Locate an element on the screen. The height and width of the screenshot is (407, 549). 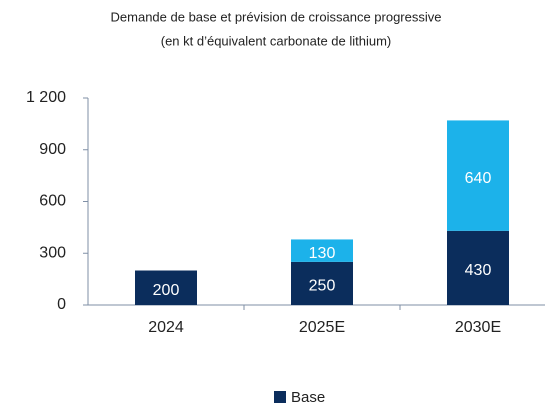
y-tick-label: 1 200 is located at coordinates (46, 97).